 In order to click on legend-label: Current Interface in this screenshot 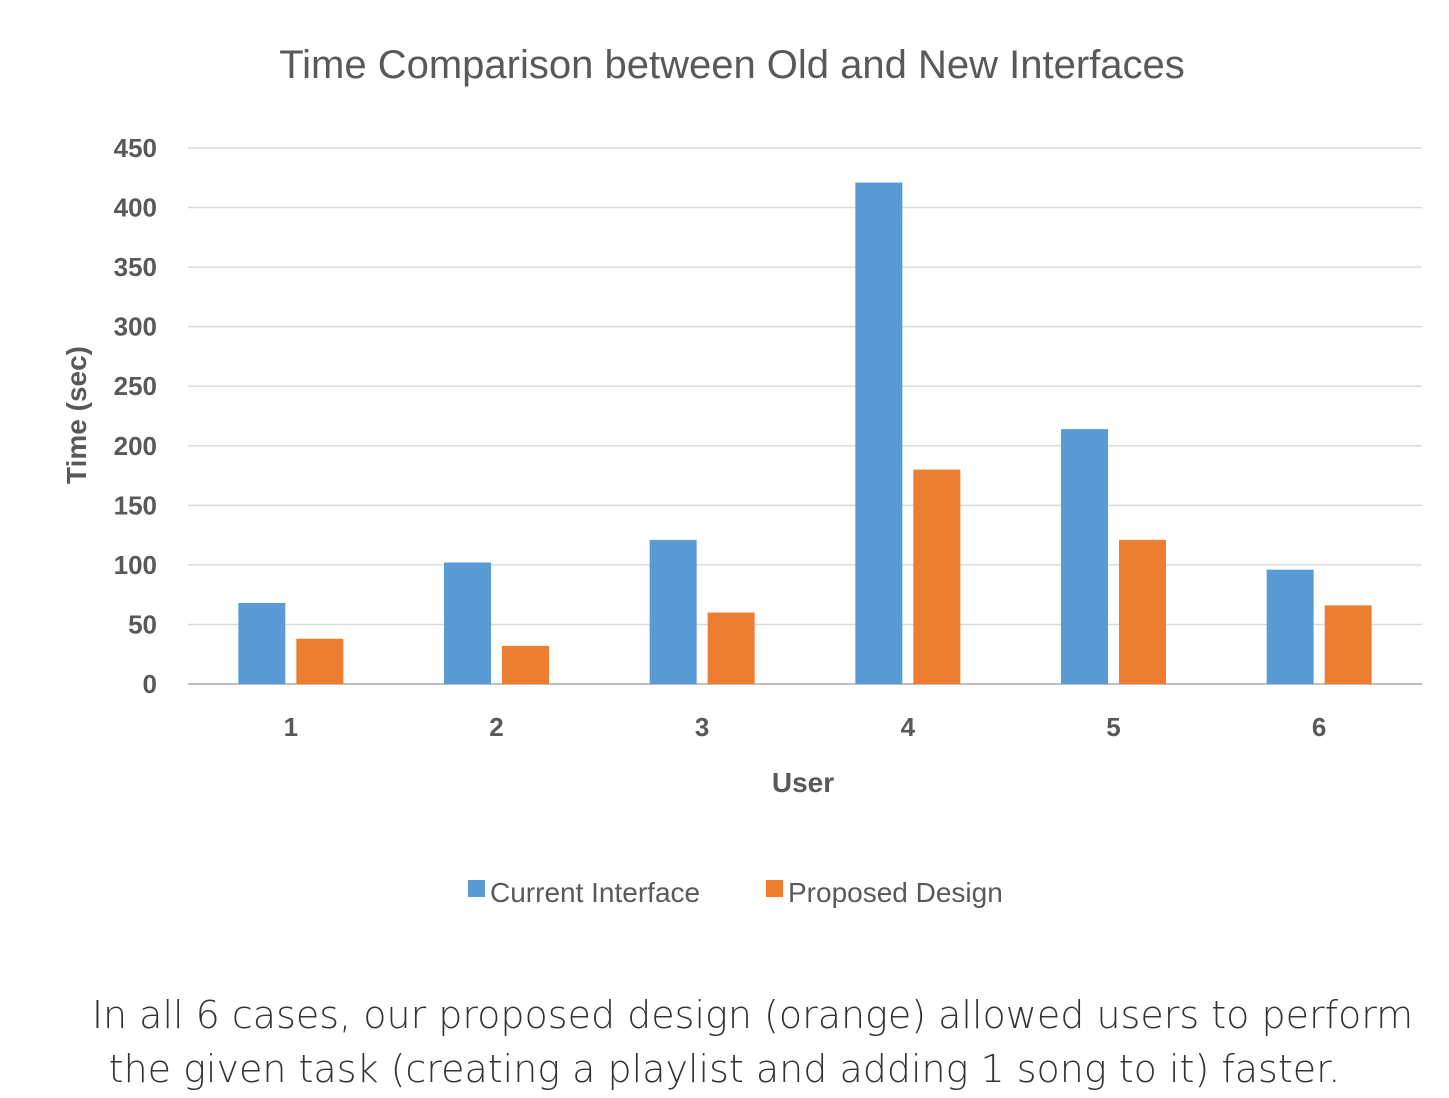, I will do `click(595, 892)`.